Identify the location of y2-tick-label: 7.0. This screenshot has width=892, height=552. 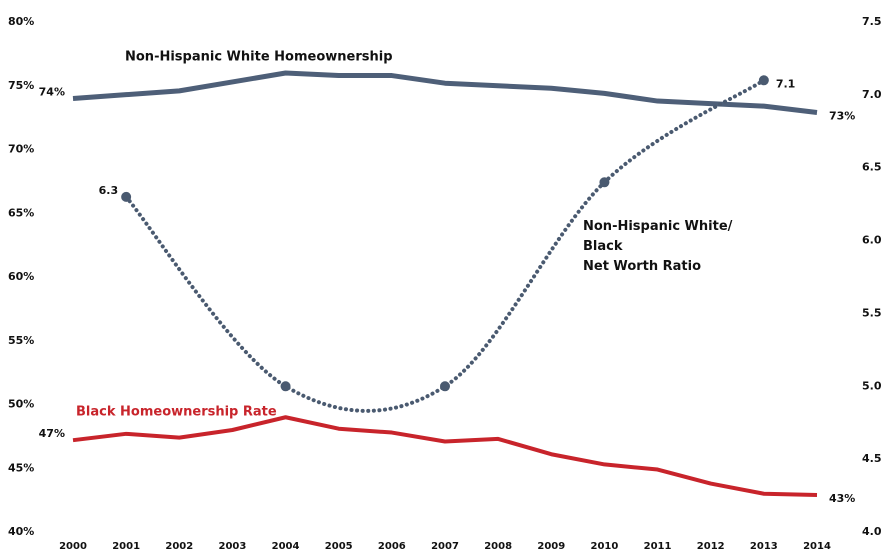
(872, 94).